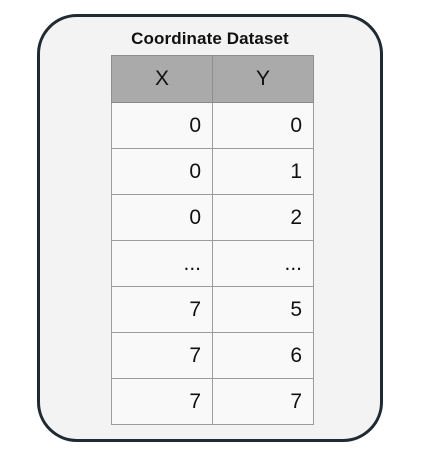 This screenshot has width=422, height=457. Describe the element at coordinates (263, 79) in the screenshot. I see `column-header-y: Y` at that location.